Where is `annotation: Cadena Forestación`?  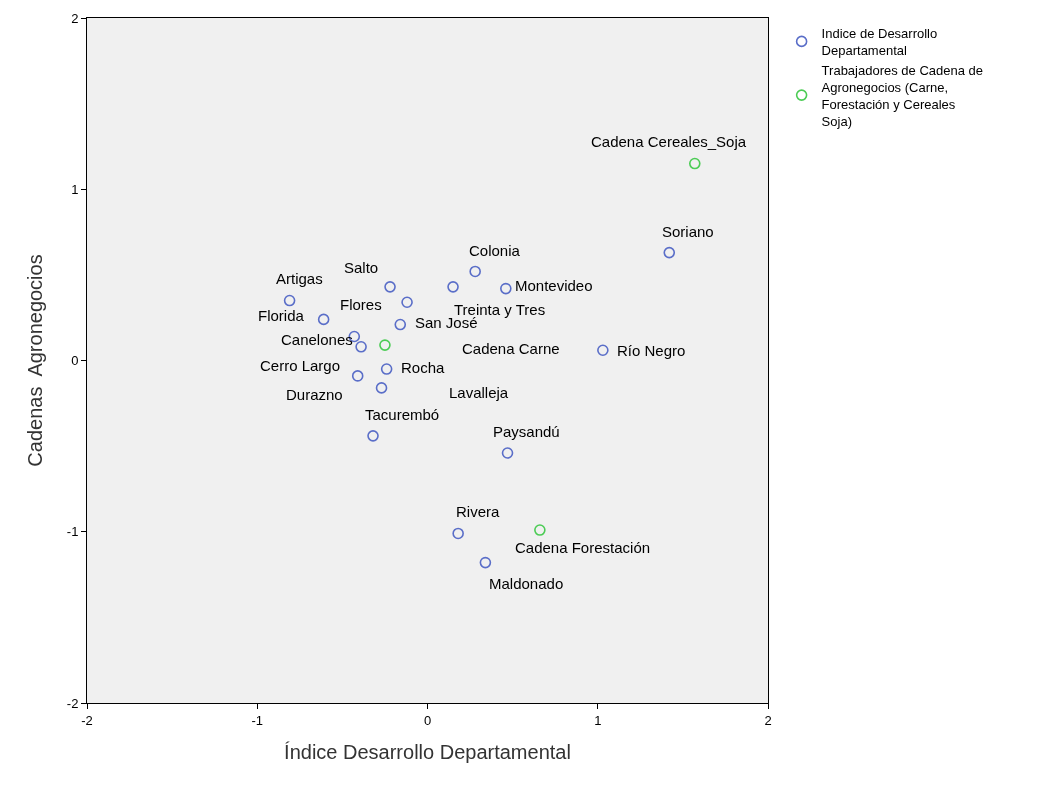
annotation: Cadena Forestación is located at coordinates (583, 547).